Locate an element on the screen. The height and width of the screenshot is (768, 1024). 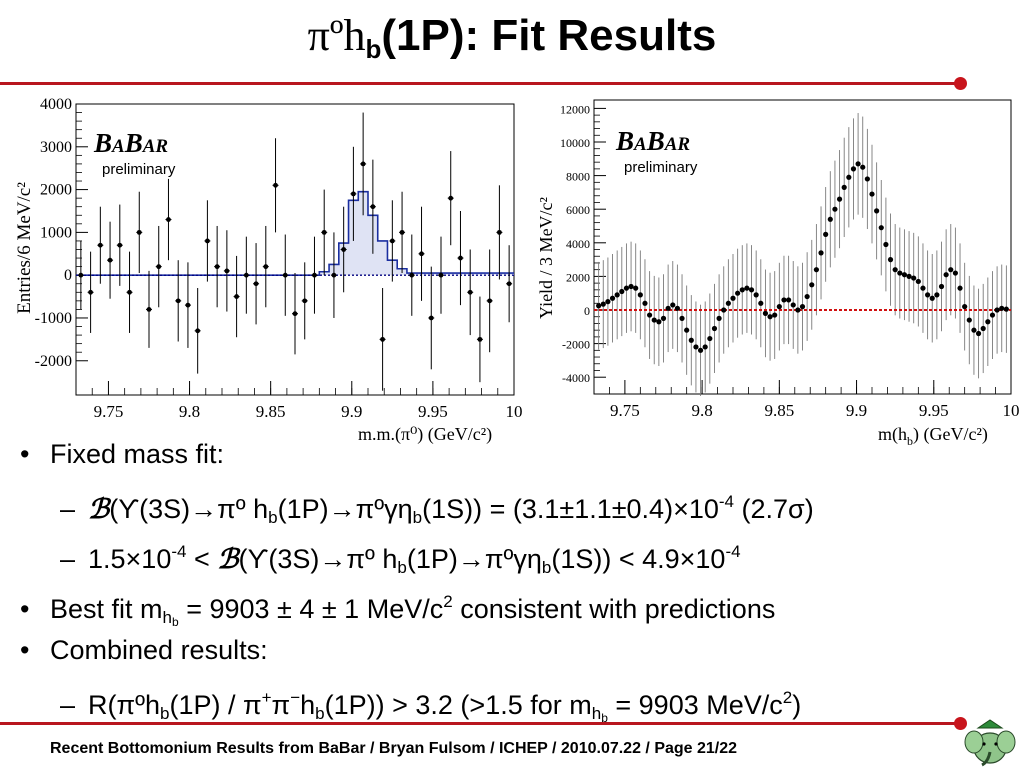
y-tick-label: 2000 is located at coordinates (578, 277).